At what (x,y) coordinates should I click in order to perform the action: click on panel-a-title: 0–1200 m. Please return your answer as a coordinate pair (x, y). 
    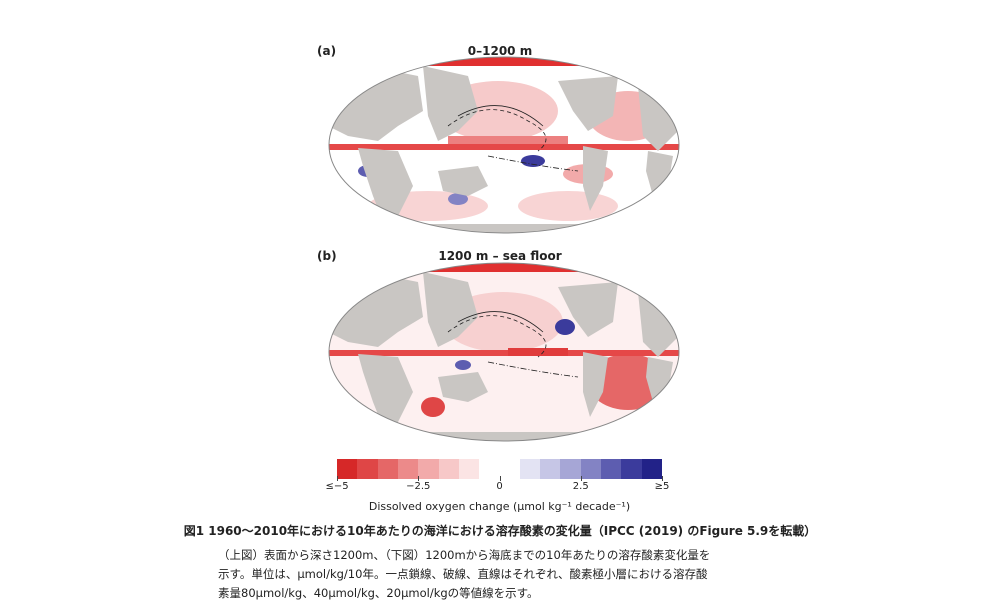
    Looking at the image, I should click on (500, 51).